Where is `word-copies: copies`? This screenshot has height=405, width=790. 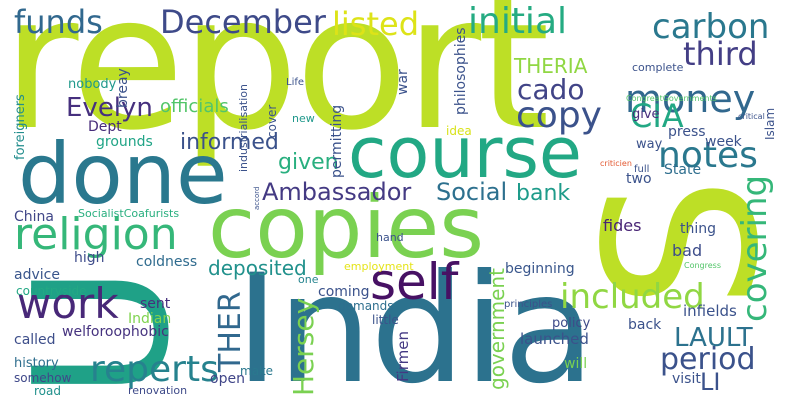 word-copies: copies is located at coordinates (346, 228).